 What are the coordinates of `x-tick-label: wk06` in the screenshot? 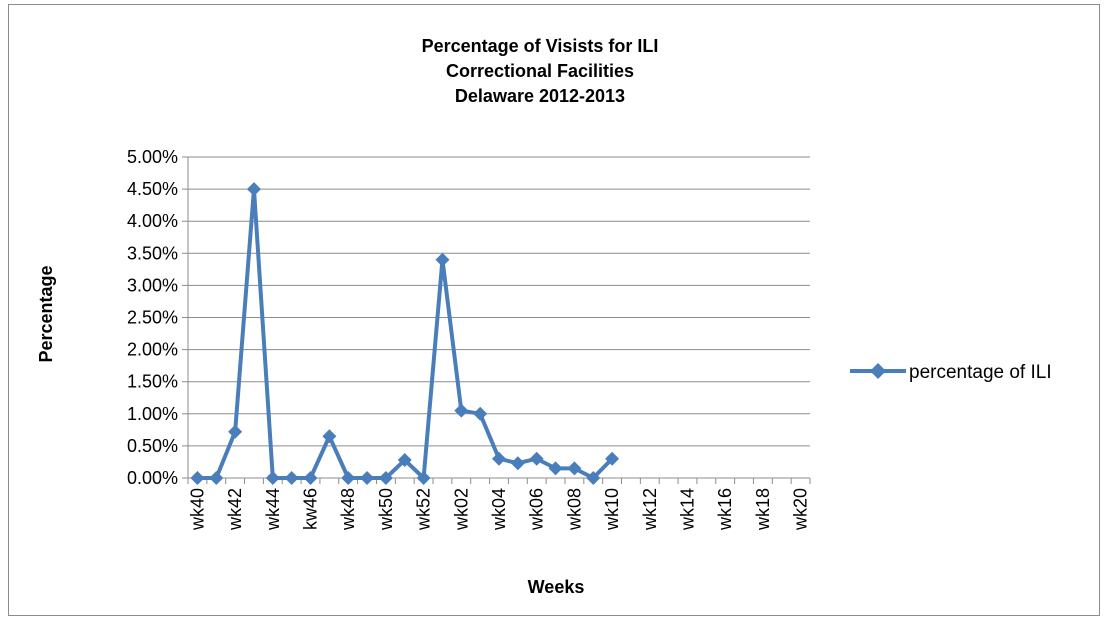 It's located at (537, 509).